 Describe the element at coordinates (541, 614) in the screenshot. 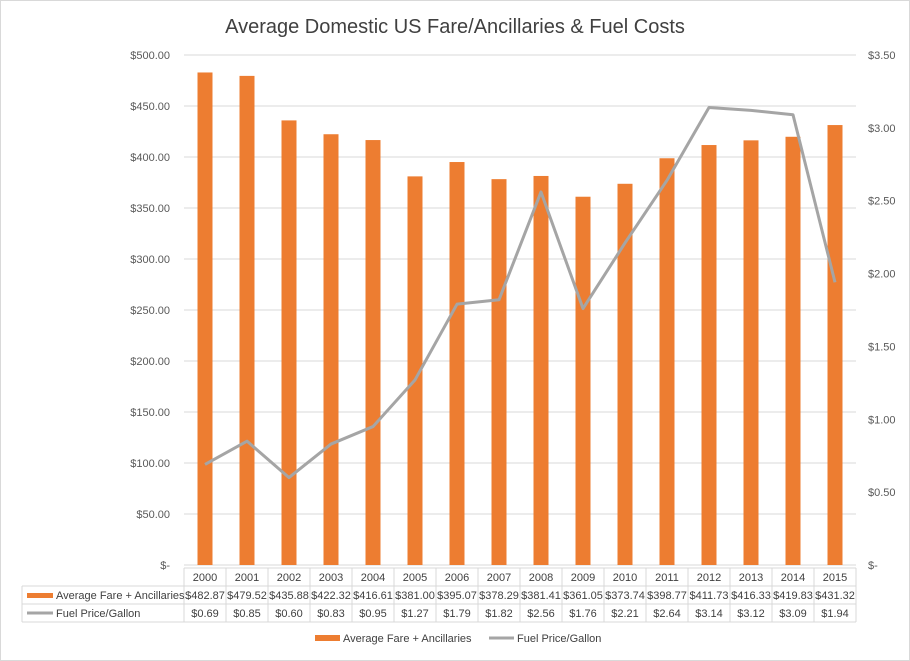

I see `fuel-value-cell: $2.56` at that location.